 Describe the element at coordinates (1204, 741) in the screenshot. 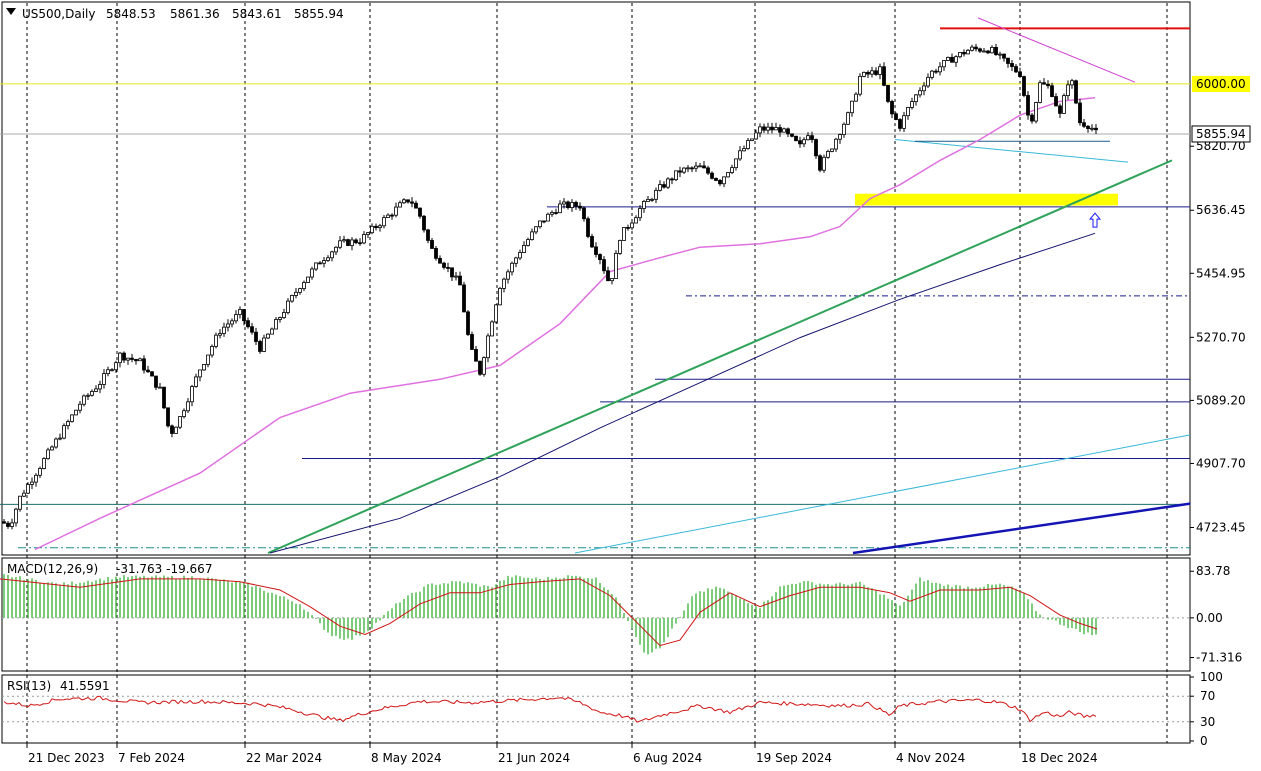

I see `rsi-tick-label: 0` at that location.